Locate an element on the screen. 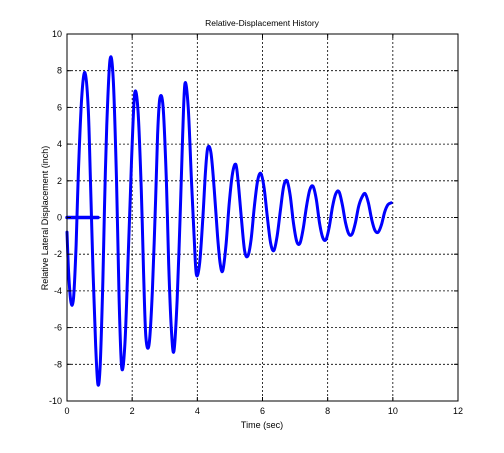 The width and height of the screenshot is (504, 453). x-tick-label: 10 is located at coordinates (393, 411).